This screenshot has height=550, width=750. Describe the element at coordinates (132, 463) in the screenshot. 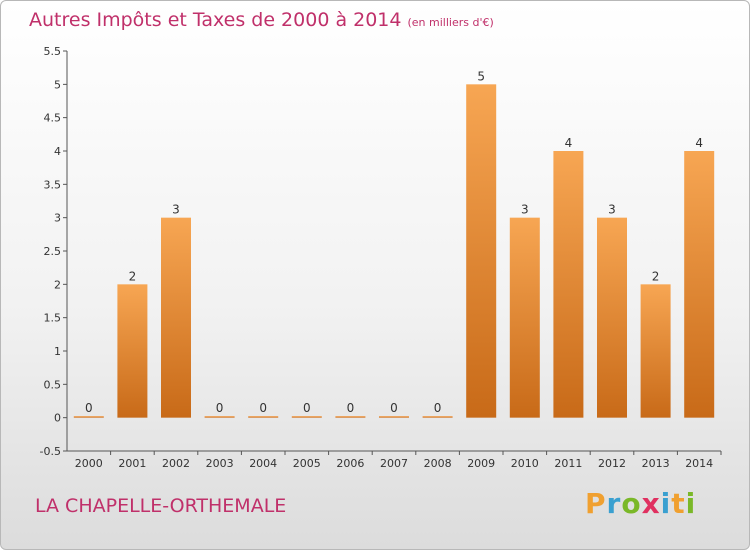

I see `x-tick-label: 2001` at that location.